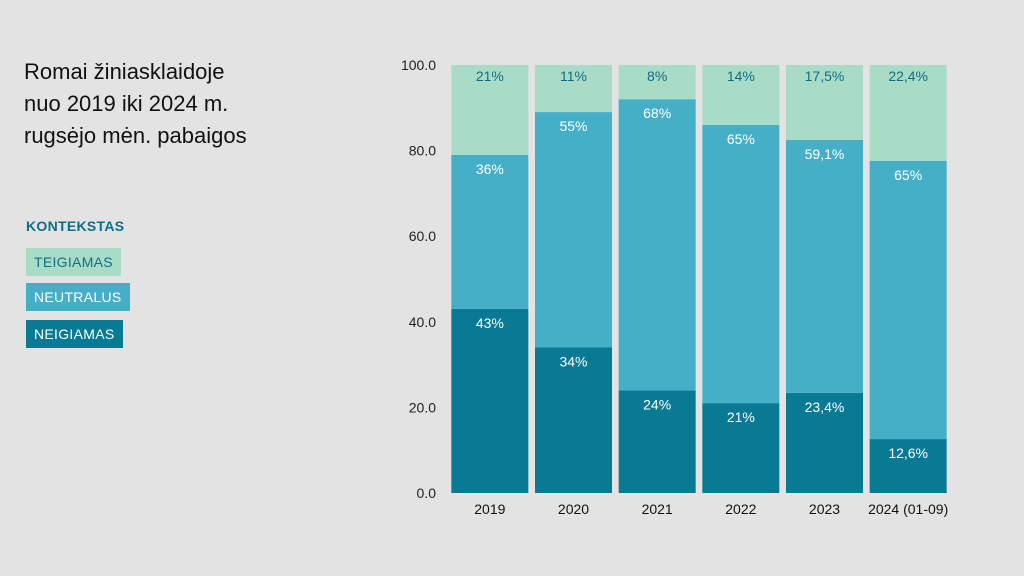  I want to click on data-label: 17,5%, so click(825, 76).